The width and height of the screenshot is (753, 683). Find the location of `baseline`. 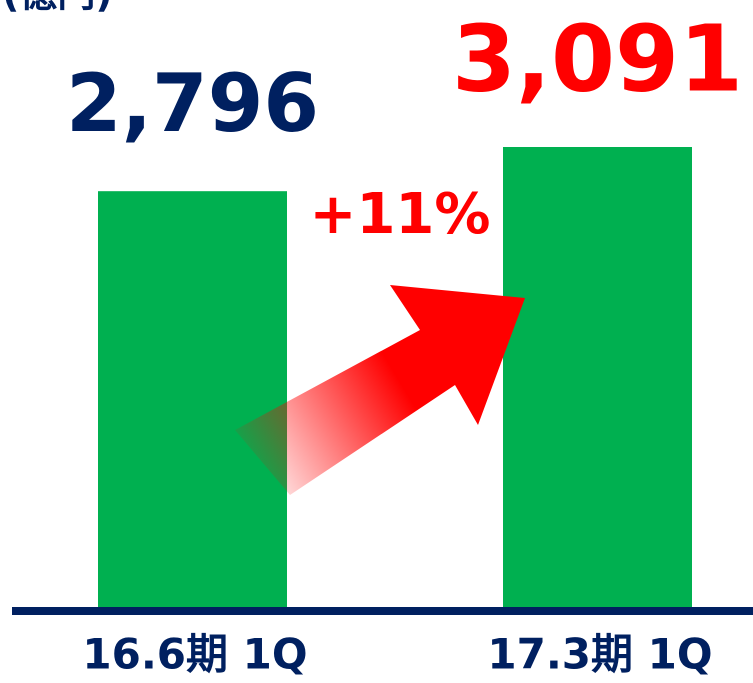

baseline is located at coordinates (382, 611).